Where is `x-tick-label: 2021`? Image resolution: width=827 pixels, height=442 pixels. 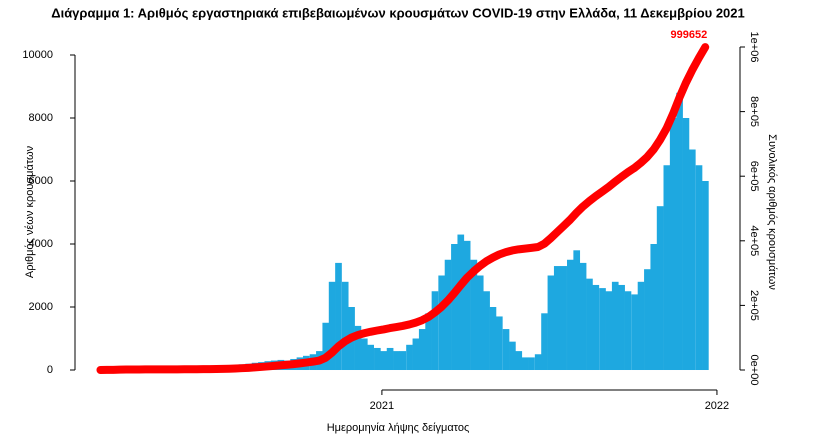 x-tick-label: 2021 is located at coordinates (382, 406).